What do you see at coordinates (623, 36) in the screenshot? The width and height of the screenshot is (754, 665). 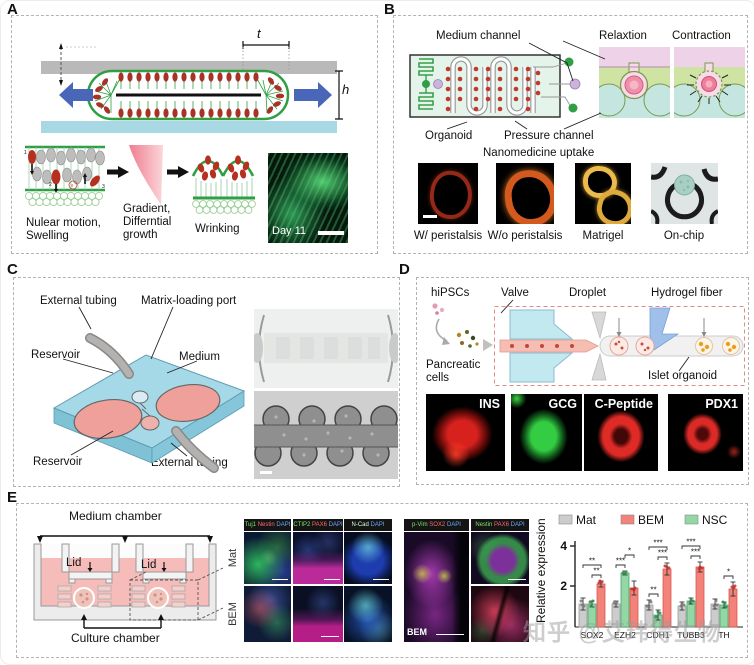 I see `relaxation-label: Relaxtion` at bounding box center [623, 36].